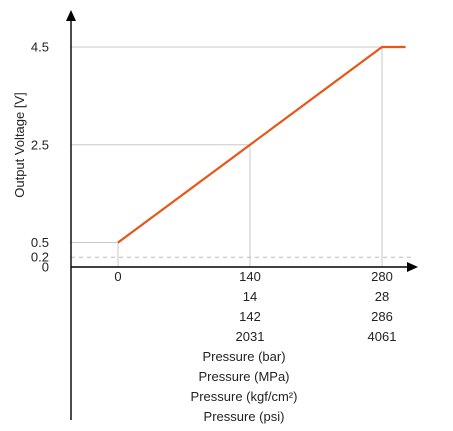 This screenshot has height=431, width=453. I want to click on x-axis-label-psi: Pressure (psi), so click(244, 416).